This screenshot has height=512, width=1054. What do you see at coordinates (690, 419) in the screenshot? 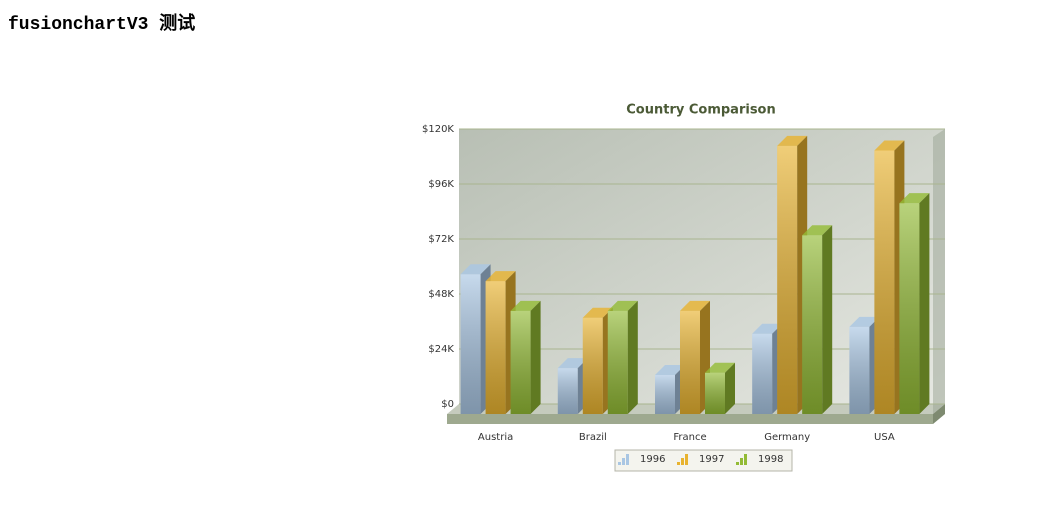
I see `floor-front` at bounding box center [690, 419].